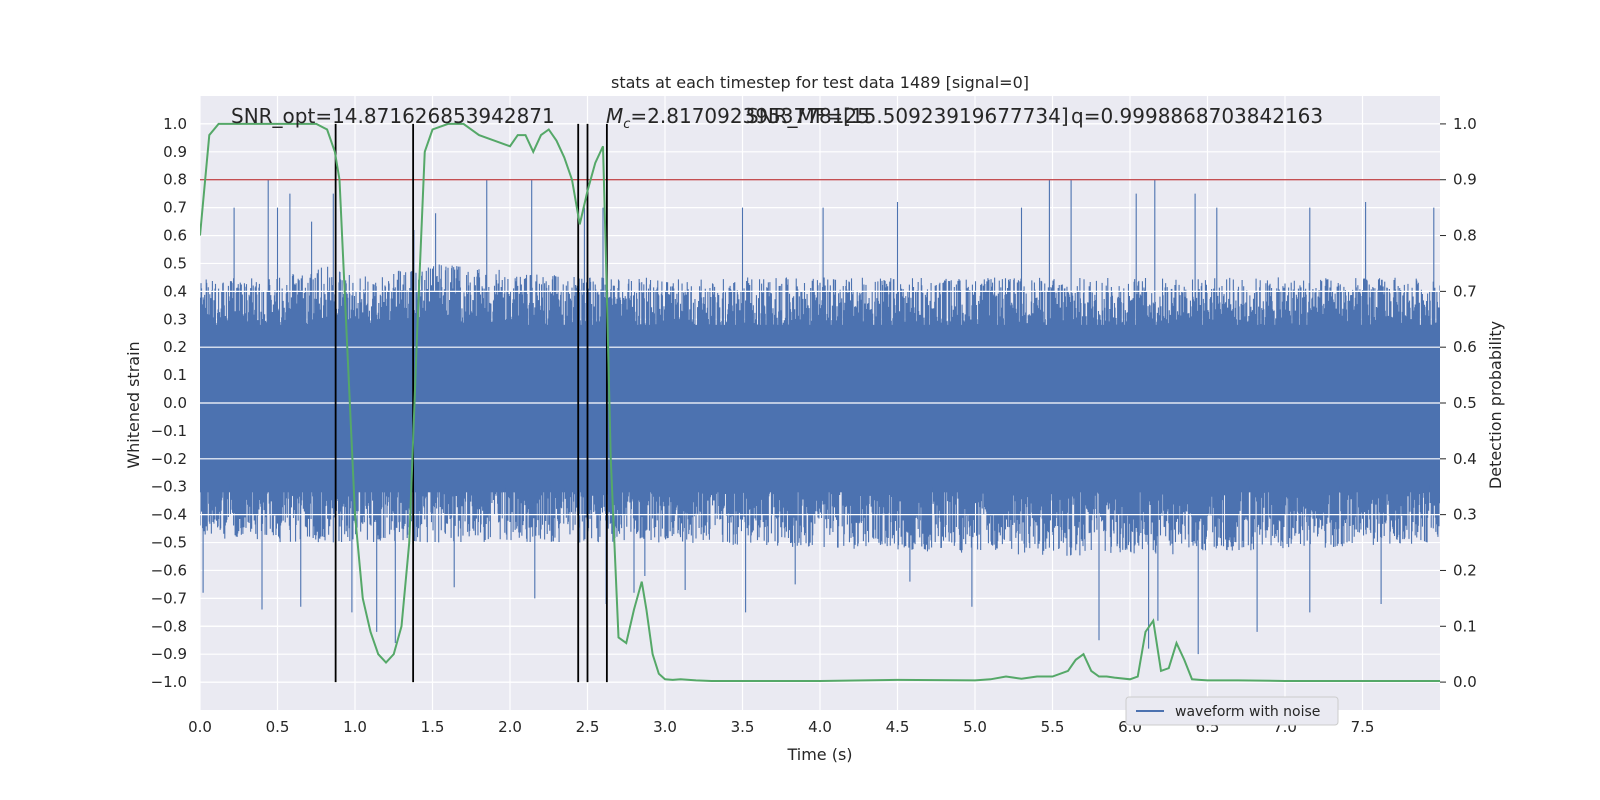 The width and height of the screenshot is (1600, 800). What do you see at coordinates (1465, 682) in the screenshot?
I see `y-tick-label-right: 0.0` at bounding box center [1465, 682].